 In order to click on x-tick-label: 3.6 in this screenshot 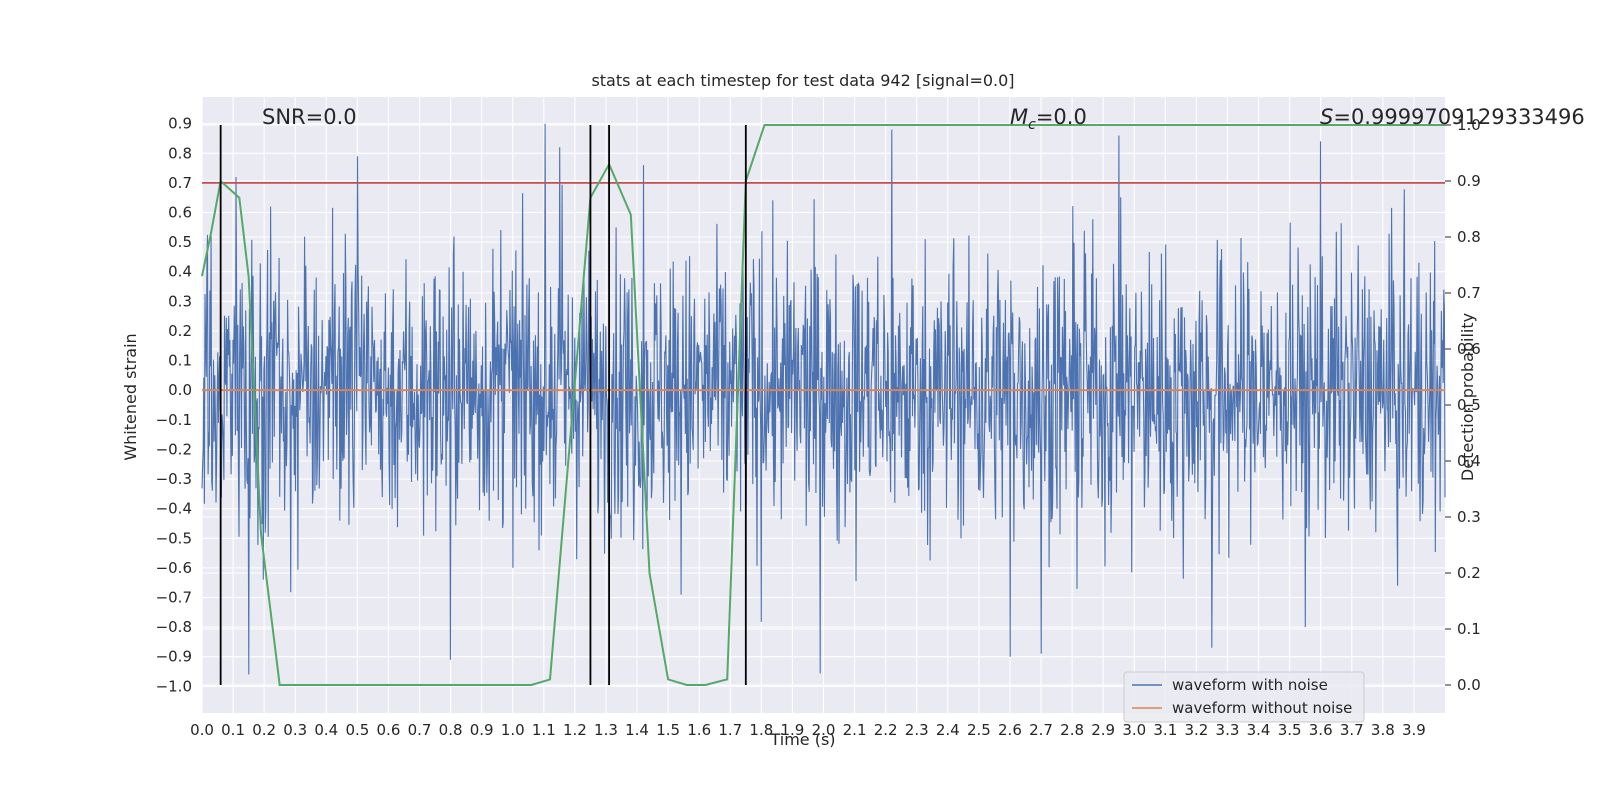, I will do `click(1321, 730)`.